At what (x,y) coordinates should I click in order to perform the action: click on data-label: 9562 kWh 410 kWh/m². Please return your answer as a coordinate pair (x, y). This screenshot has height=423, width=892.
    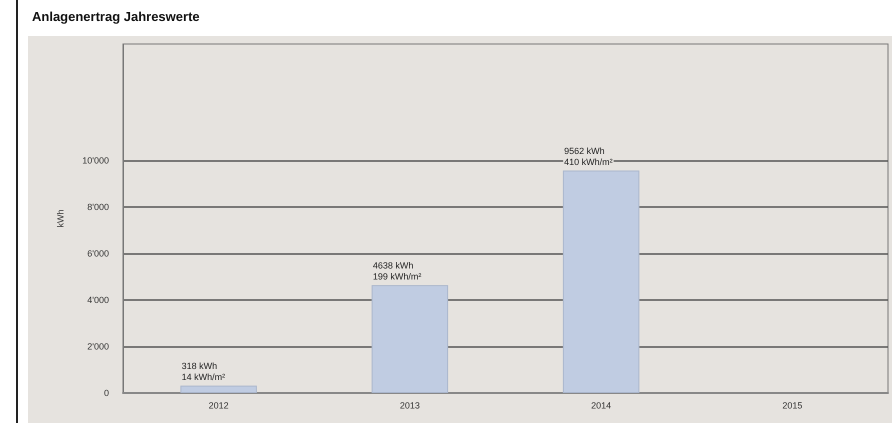
    Looking at the image, I should click on (588, 157).